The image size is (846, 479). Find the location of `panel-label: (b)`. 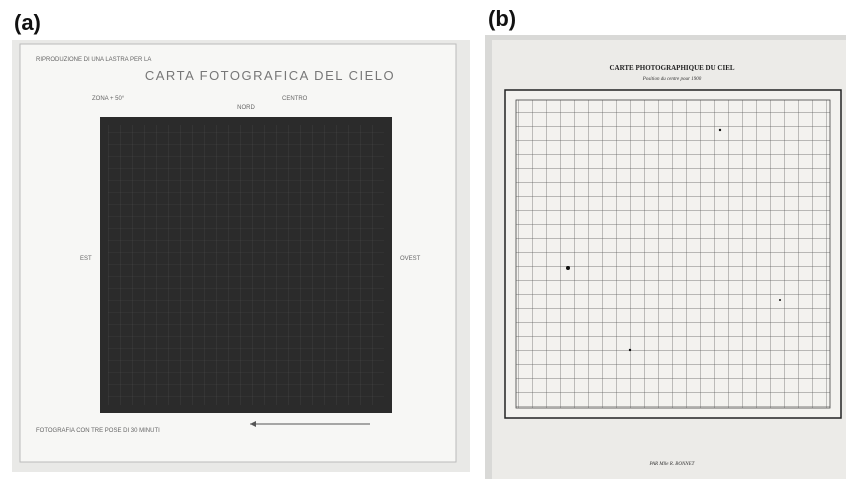

panel-label: (b) is located at coordinates (502, 18).